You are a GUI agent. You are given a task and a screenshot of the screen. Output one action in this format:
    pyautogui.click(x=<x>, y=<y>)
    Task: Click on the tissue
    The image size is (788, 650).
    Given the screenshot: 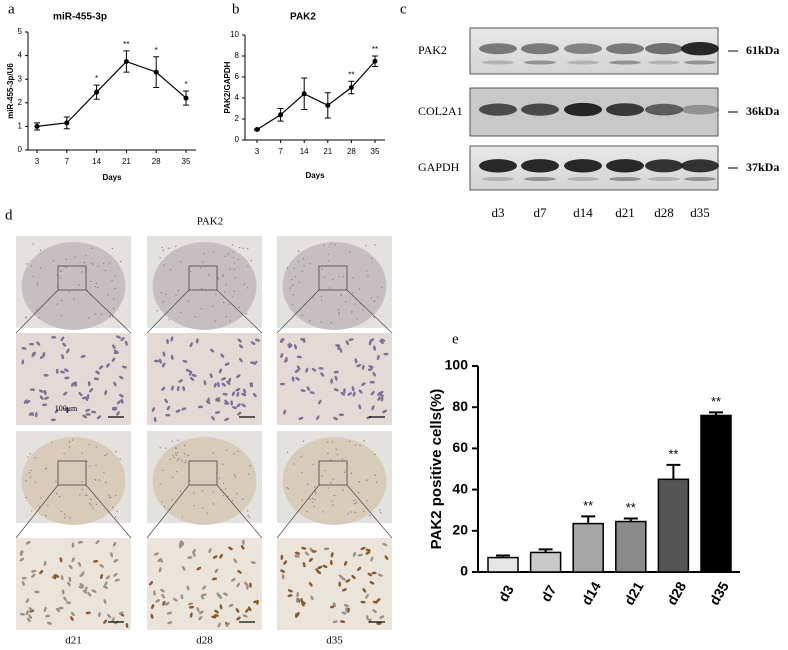 What is the action you would take?
    pyautogui.click(x=334, y=481)
    